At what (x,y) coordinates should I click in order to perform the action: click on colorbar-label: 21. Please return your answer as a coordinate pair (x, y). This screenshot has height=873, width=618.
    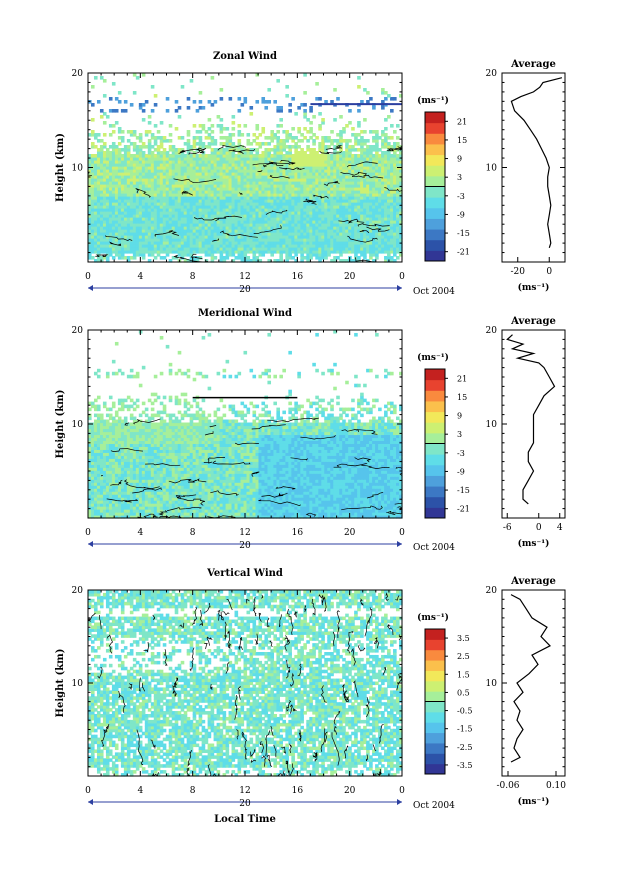
    Looking at the image, I should click on (462, 121).